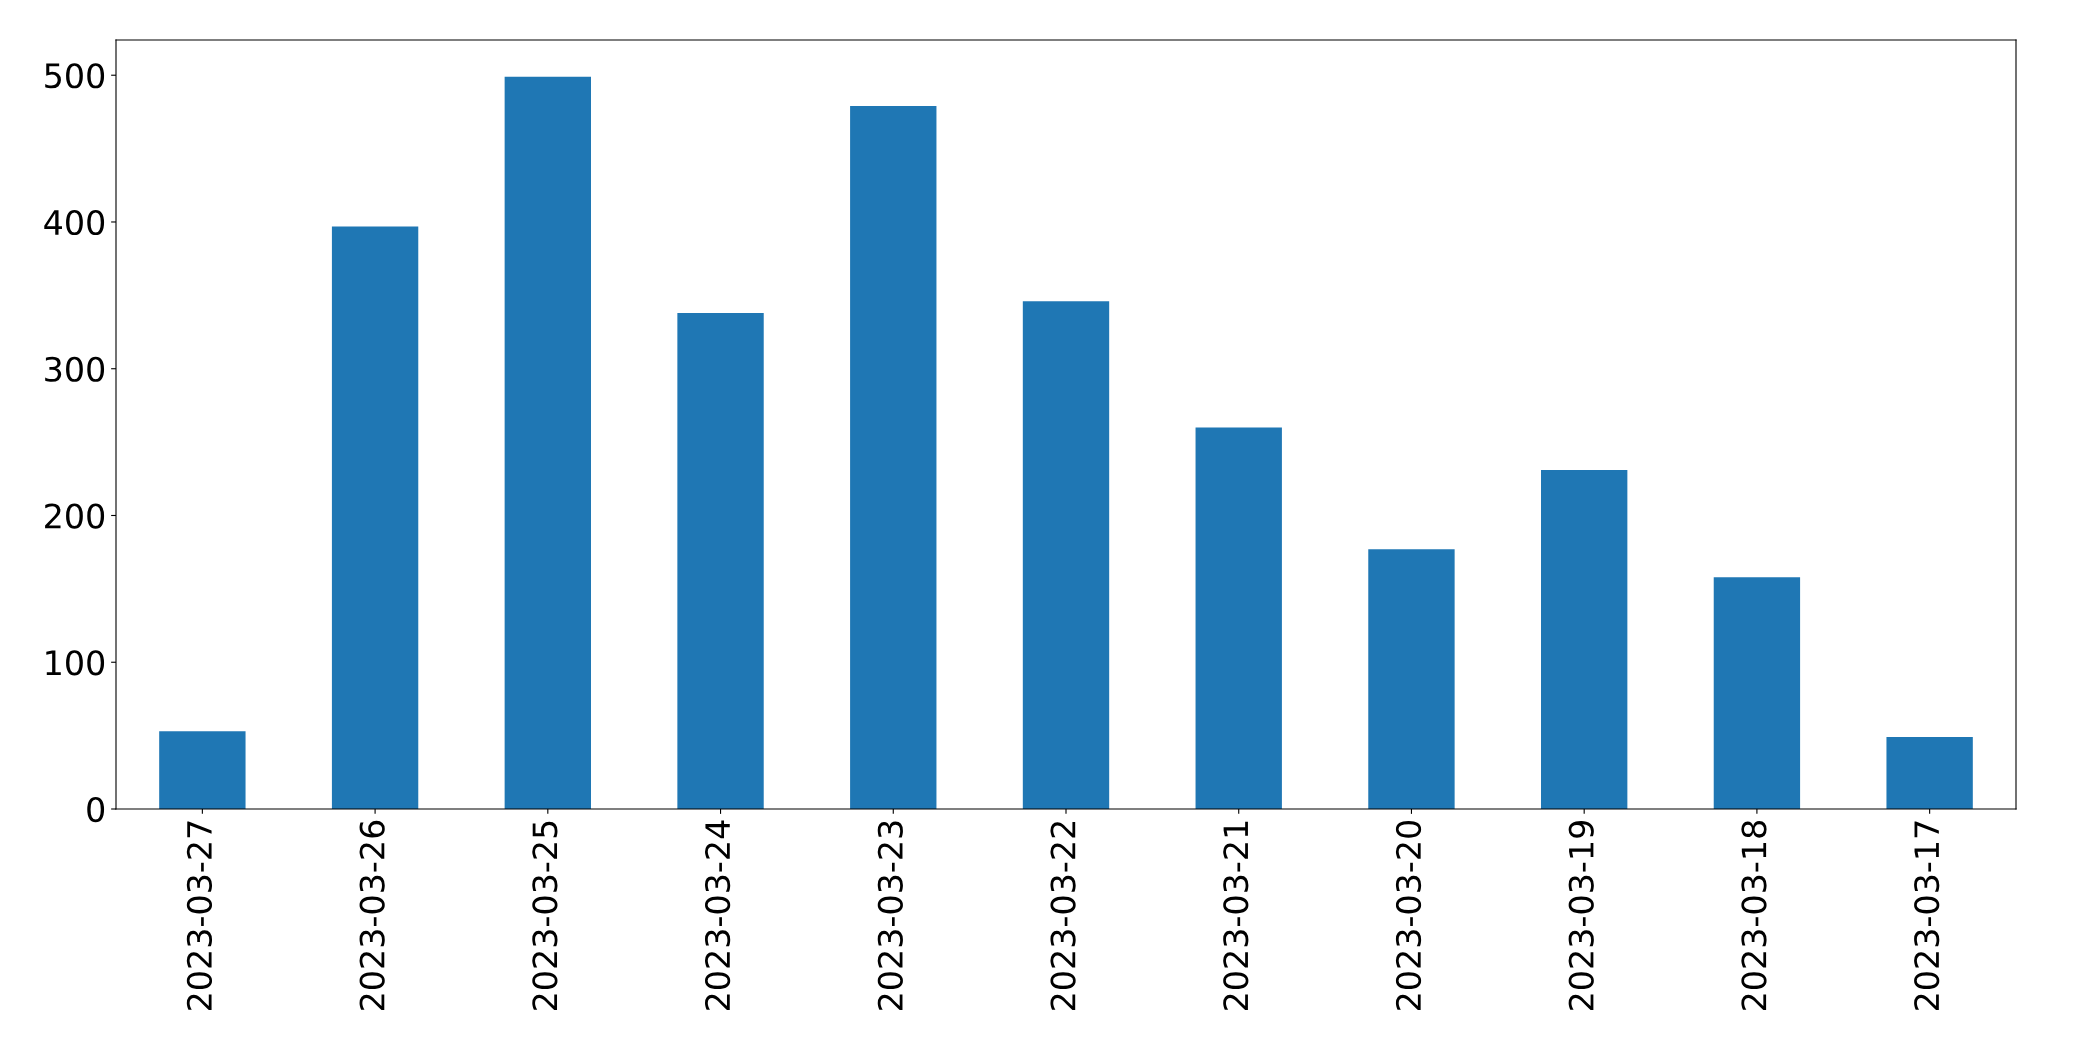  What do you see at coordinates (75, 369) in the screenshot?
I see `y-tick-label: 300` at bounding box center [75, 369].